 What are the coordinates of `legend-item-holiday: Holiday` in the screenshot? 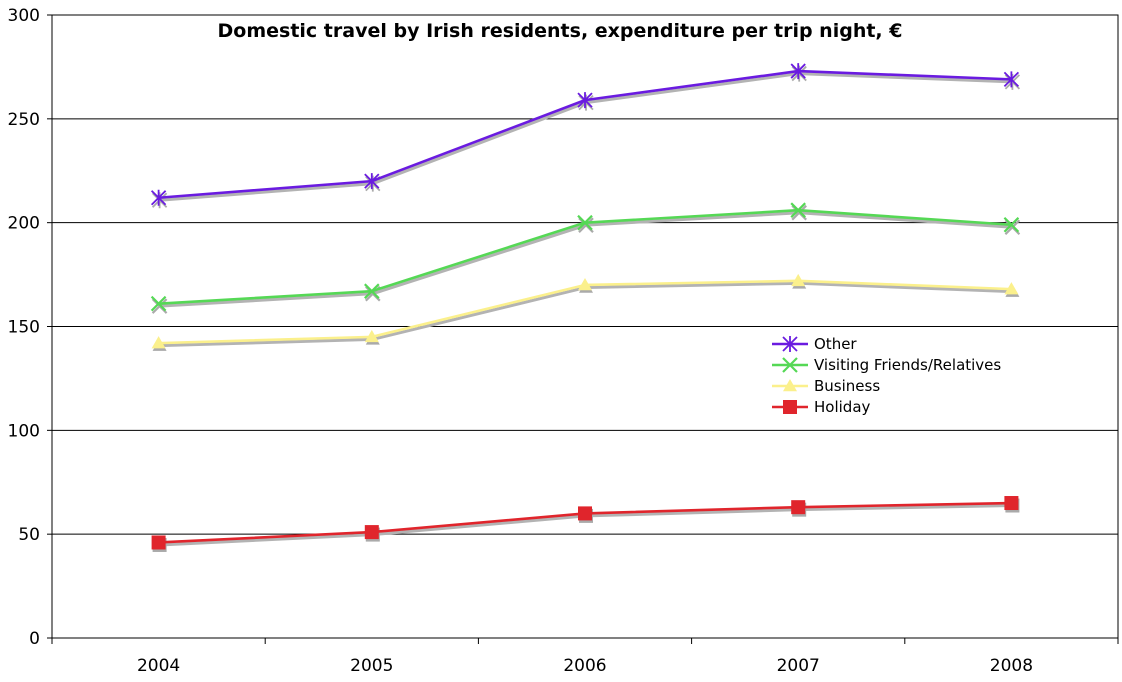 It's located at (821, 407).